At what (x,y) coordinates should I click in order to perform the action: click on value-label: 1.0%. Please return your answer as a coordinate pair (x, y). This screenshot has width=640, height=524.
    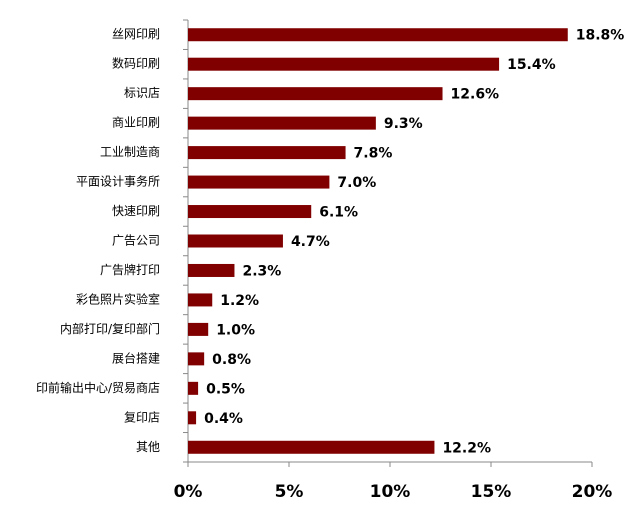
    Looking at the image, I should click on (235, 330).